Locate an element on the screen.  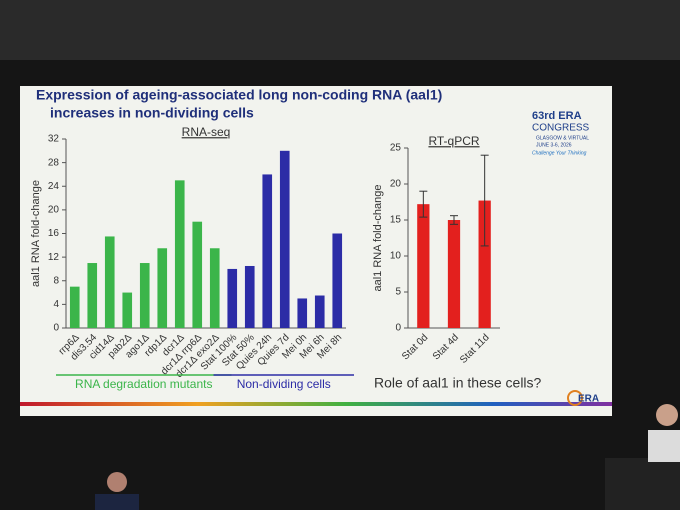
logo-ring is located at coordinates (575, 398).